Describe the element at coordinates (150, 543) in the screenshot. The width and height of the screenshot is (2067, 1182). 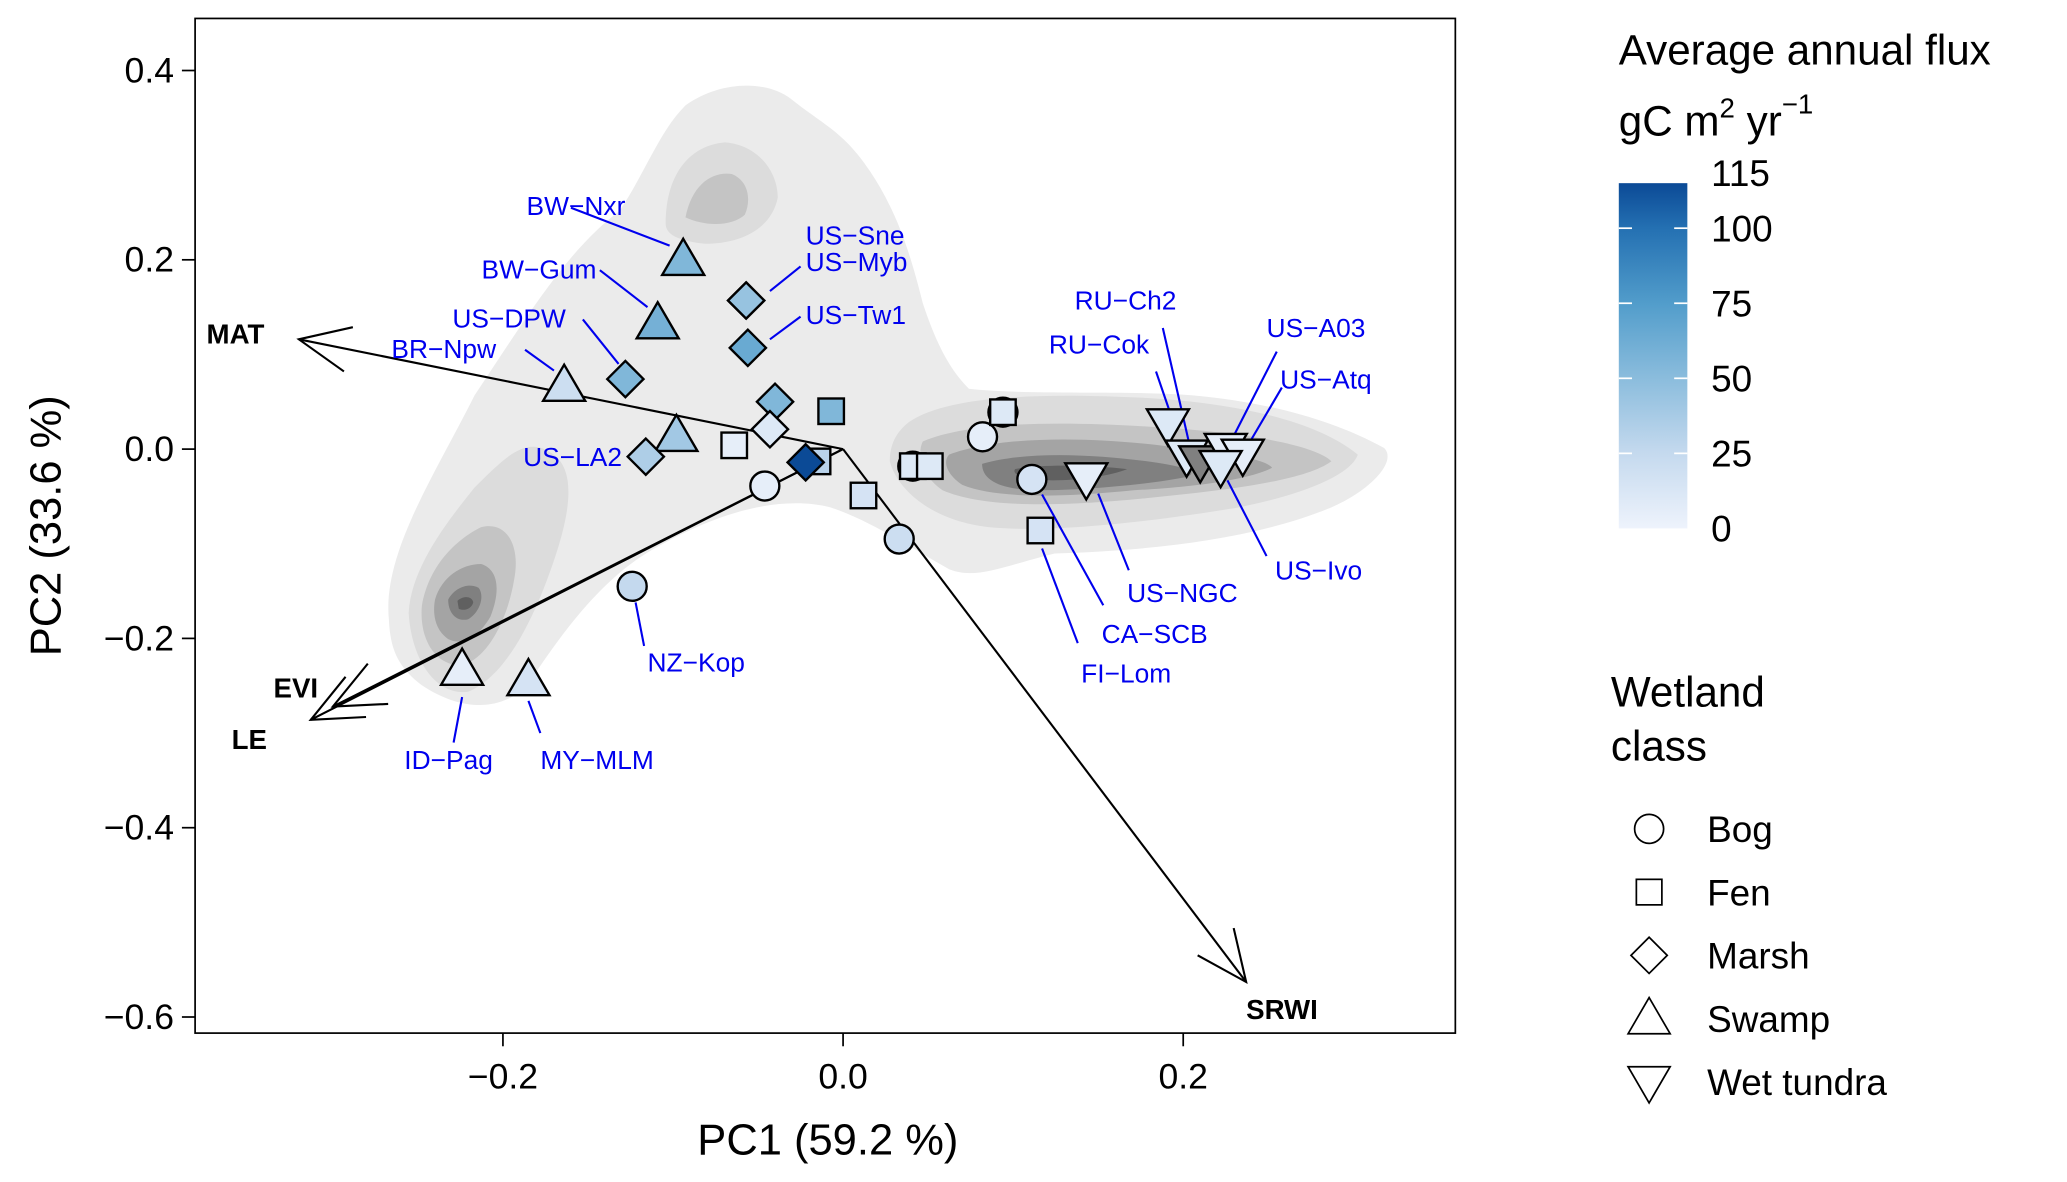
I see `y-axis: 0.4 0.2 0.0 −0.2 −0.4 −0.6` at that location.